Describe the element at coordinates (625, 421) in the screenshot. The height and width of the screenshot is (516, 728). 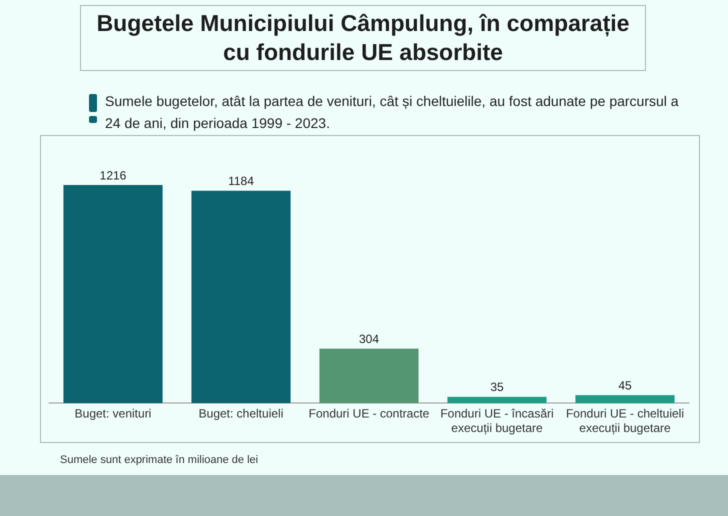
I see `x-tick-label: Fonduri UE - cheltuieli execuții bugetare` at that location.